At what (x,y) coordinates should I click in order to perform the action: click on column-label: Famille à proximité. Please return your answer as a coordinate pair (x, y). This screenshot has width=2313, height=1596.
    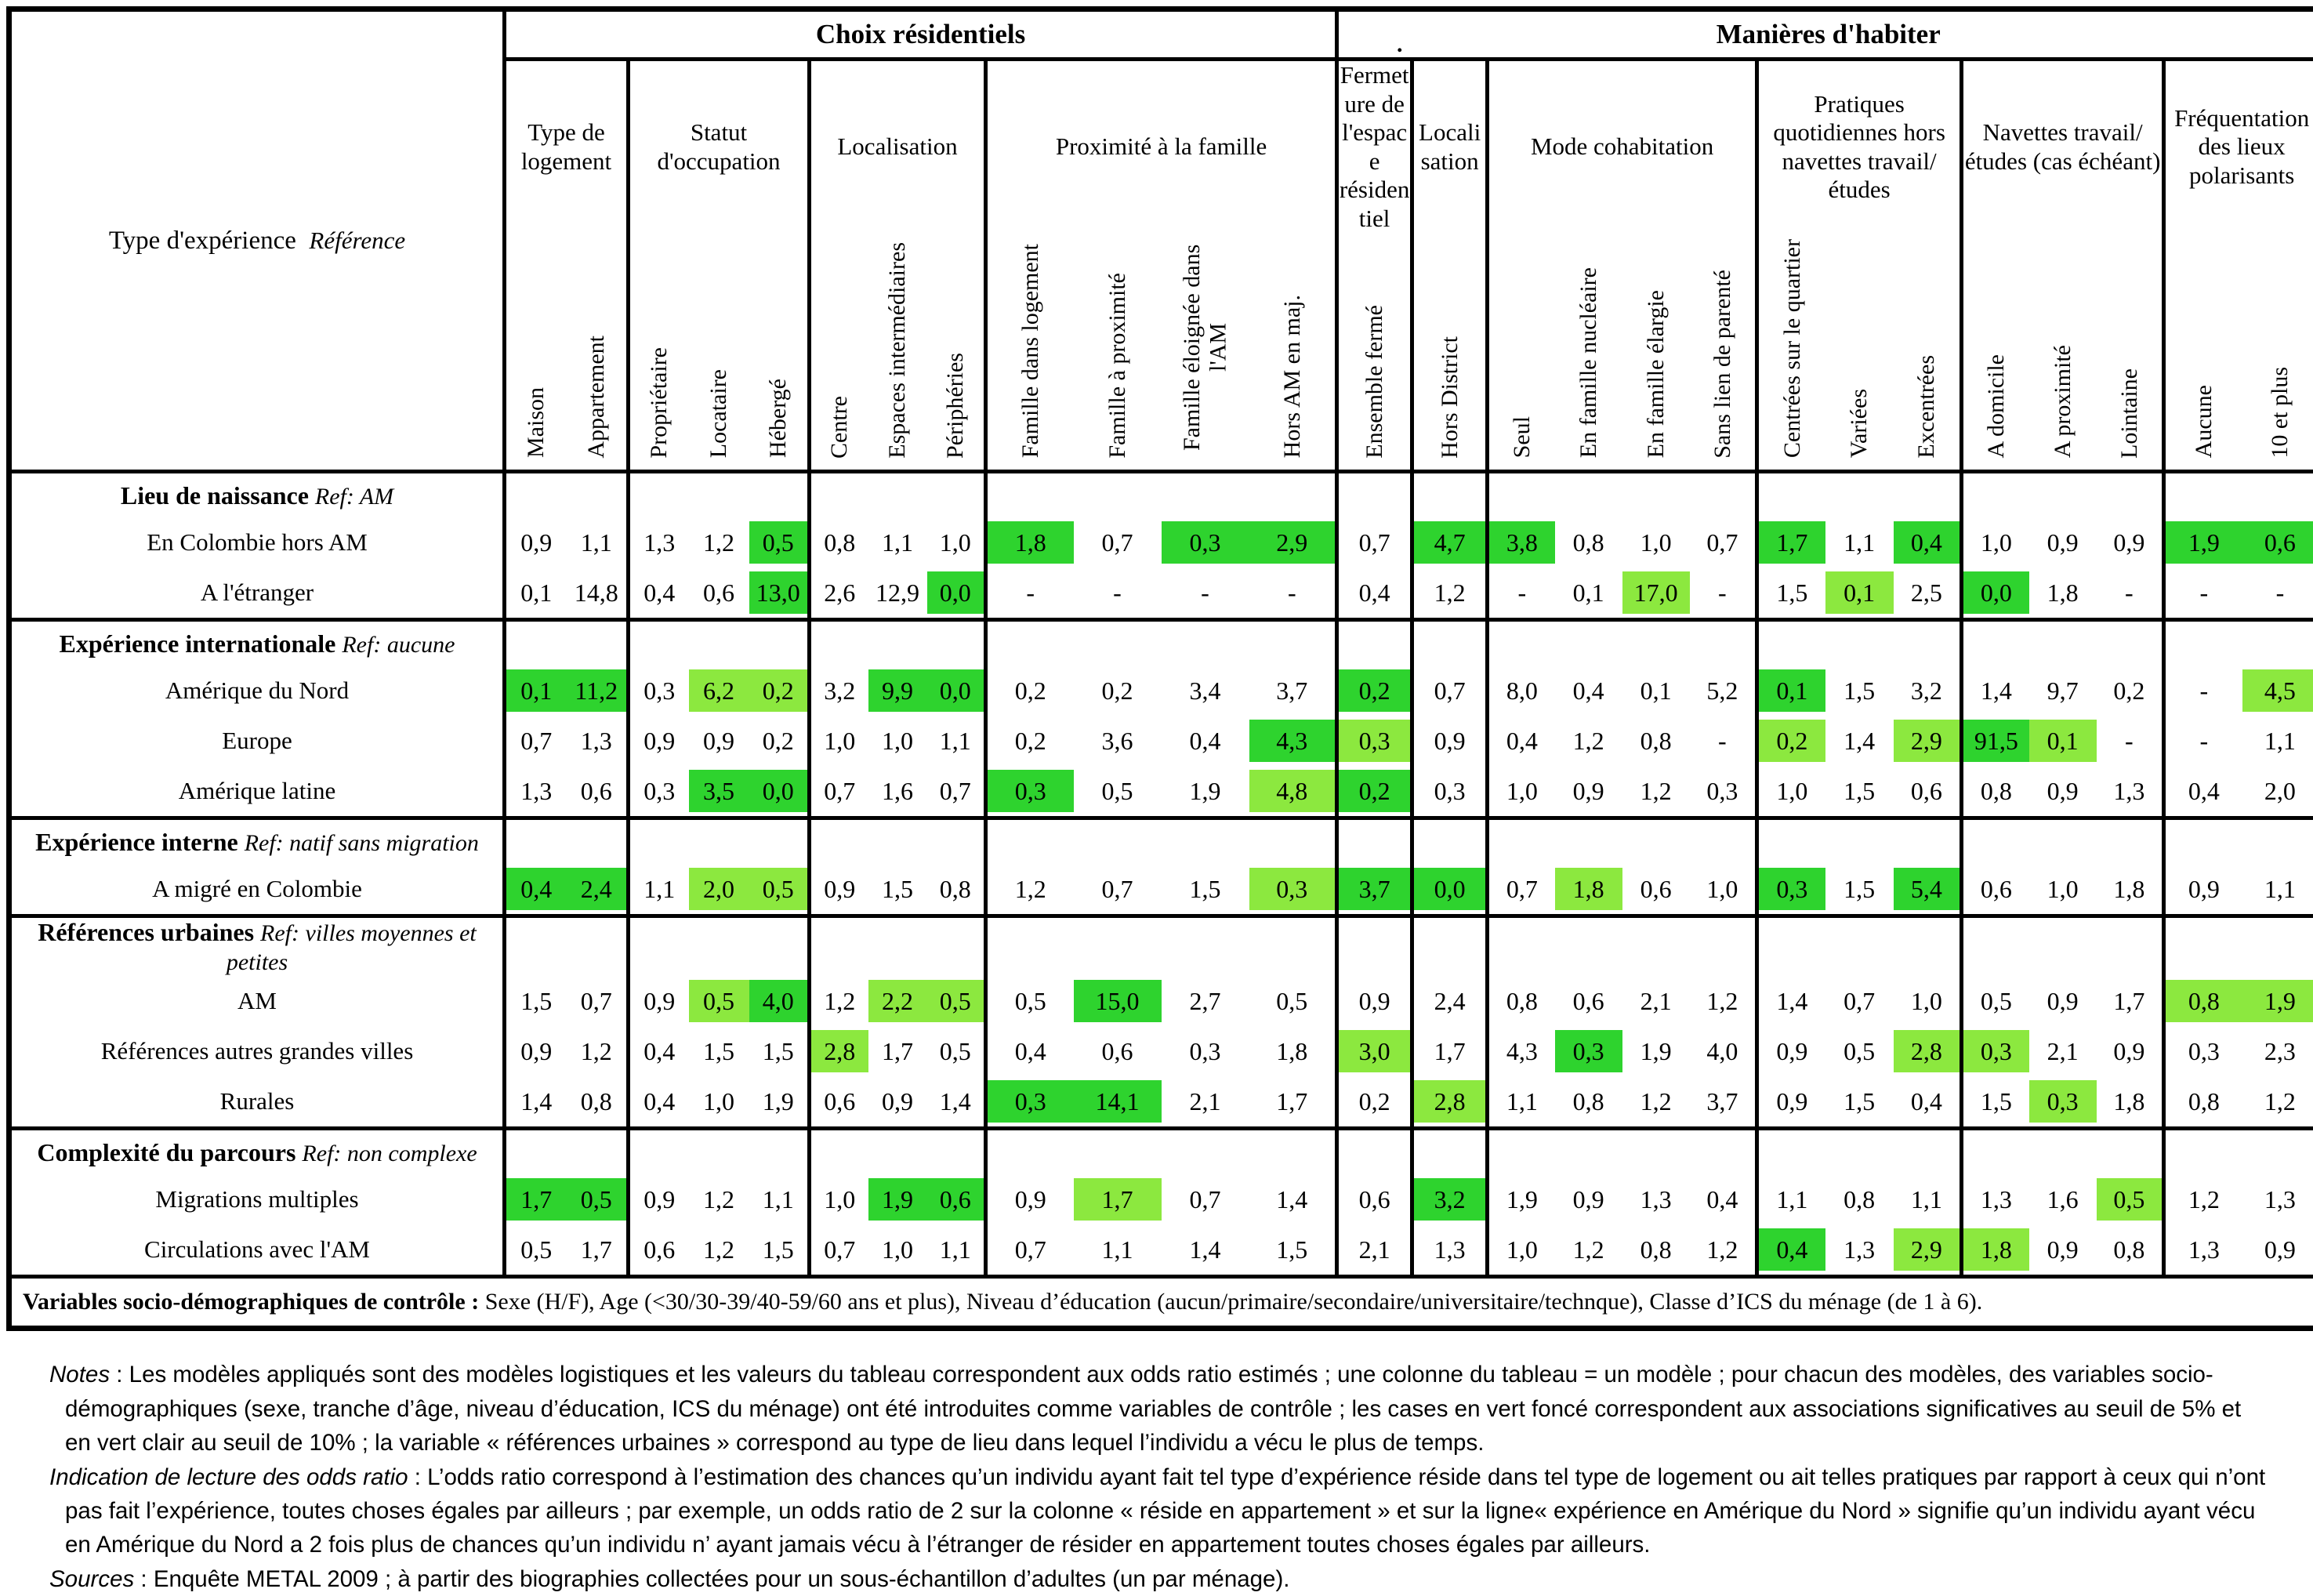
    Looking at the image, I should click on (1117, 366).